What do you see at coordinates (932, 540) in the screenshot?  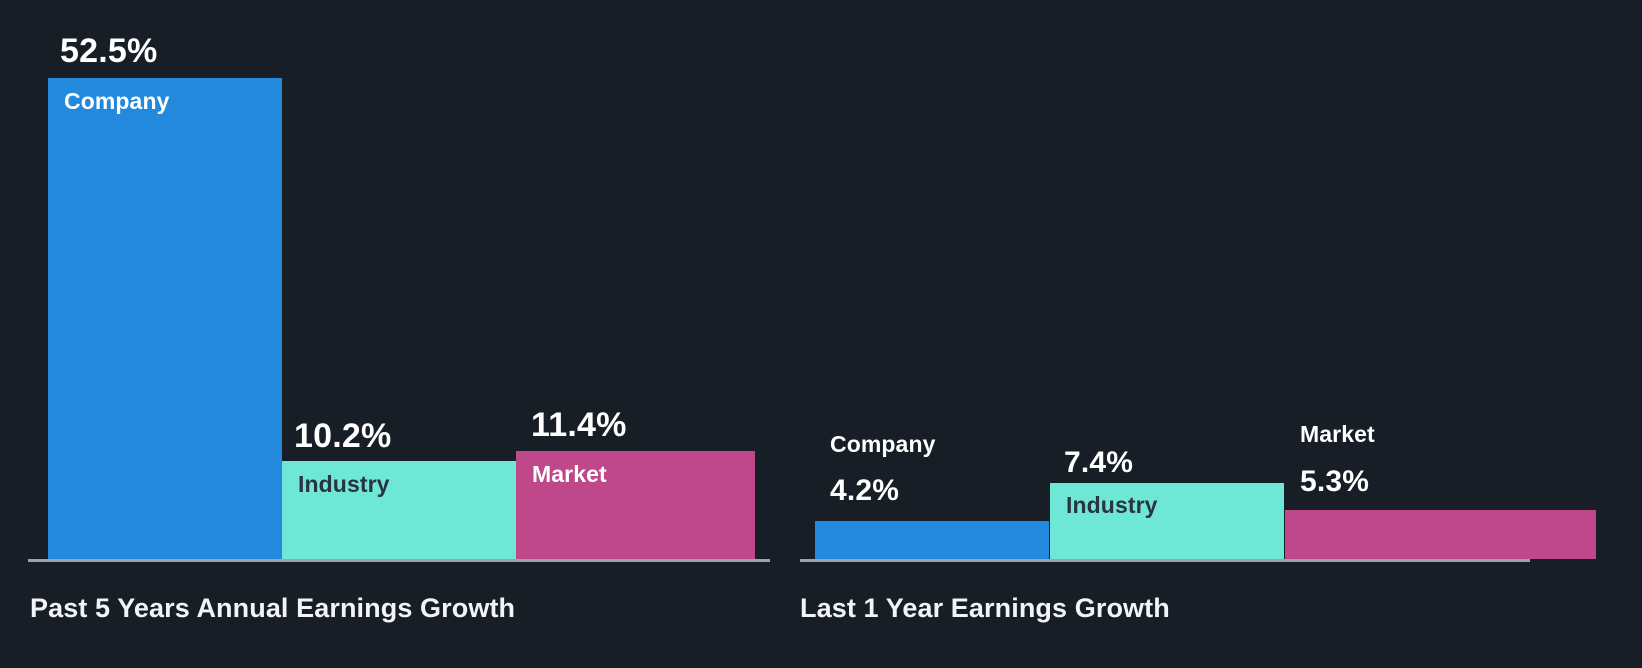 I see `bar-company` at bounding box center [932, 540].